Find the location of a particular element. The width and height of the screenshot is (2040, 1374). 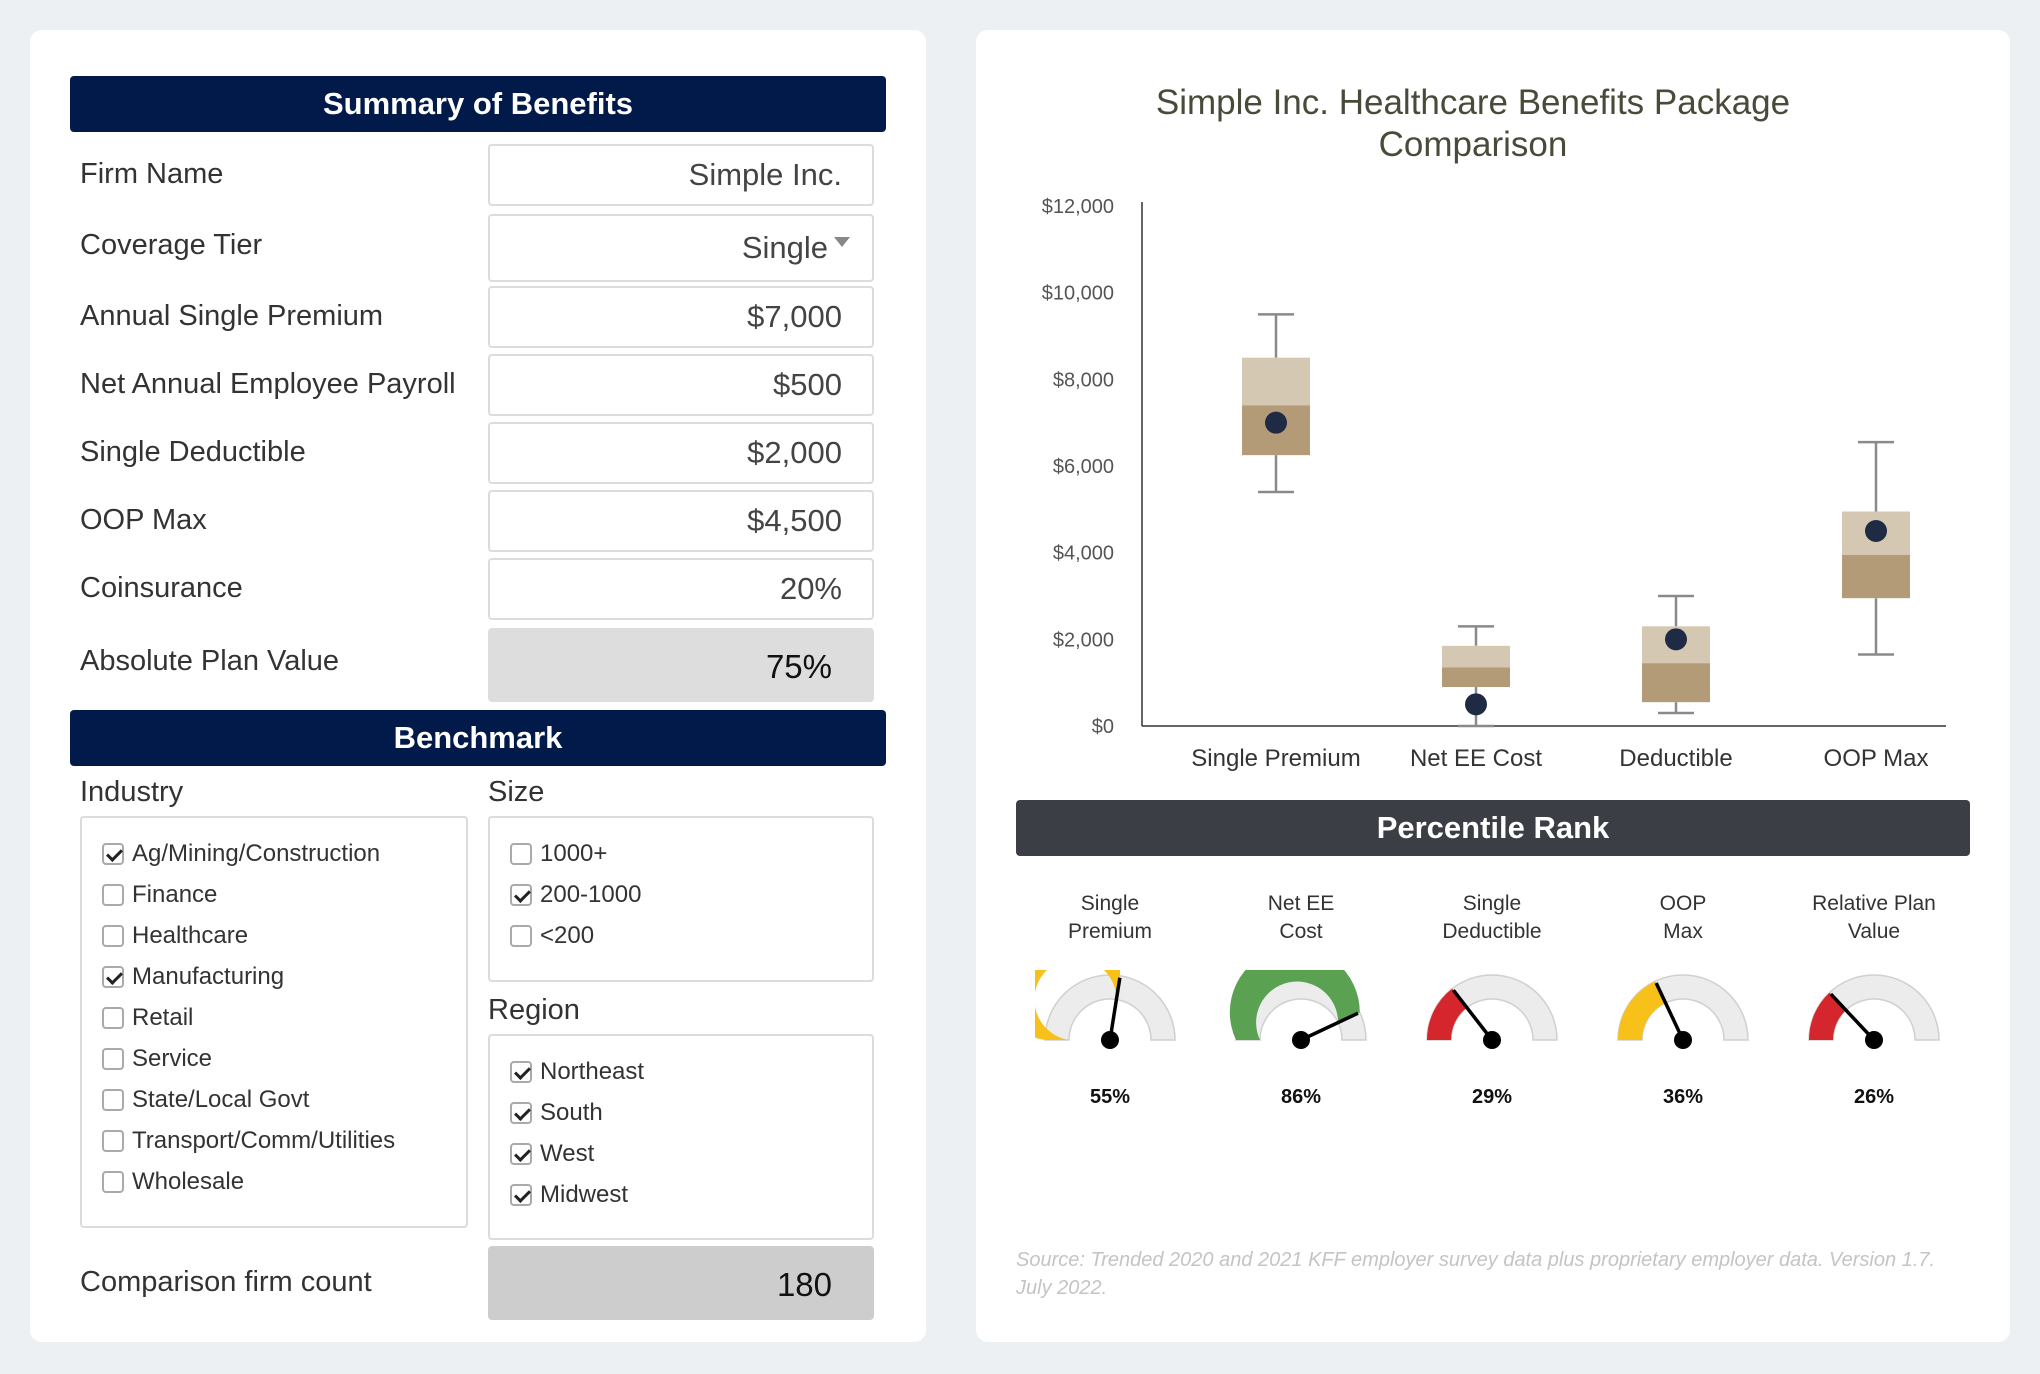

size-filter-box: 1000+ 200-1000 <200 is located at coordinates (681, 899).